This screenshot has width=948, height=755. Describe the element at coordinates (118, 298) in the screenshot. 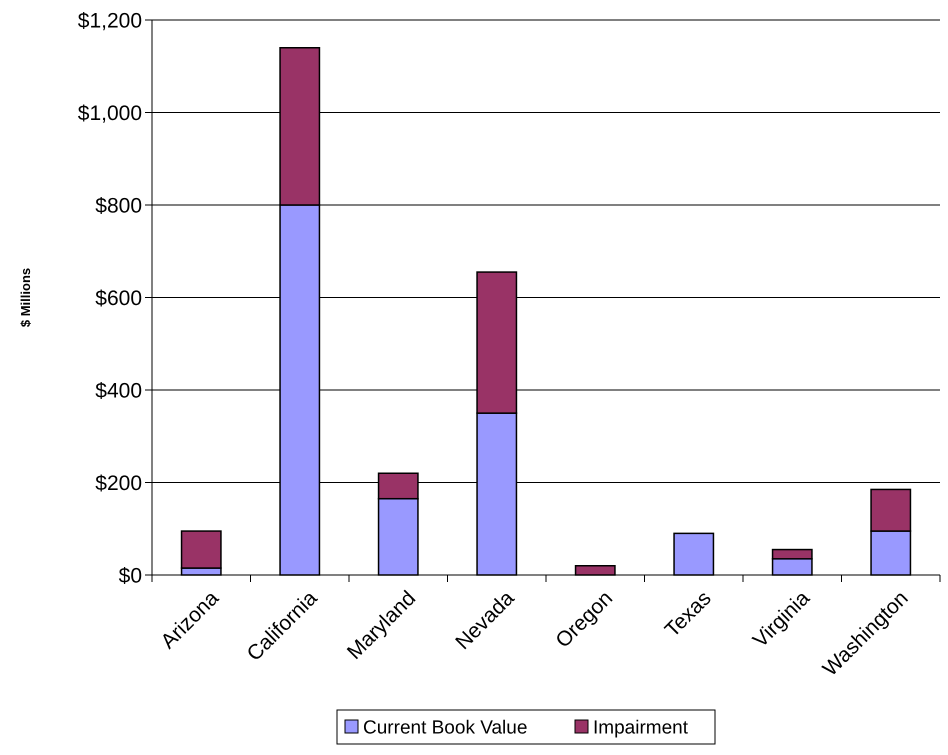

I see `y-tick-label: $600` at that location.